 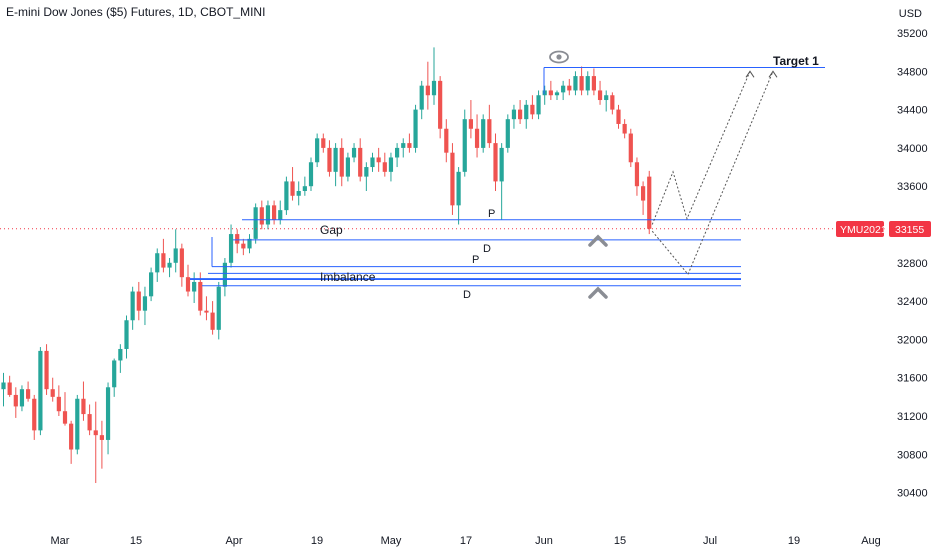 I want to click on price-tag-bg, so click(x=910, y=229).